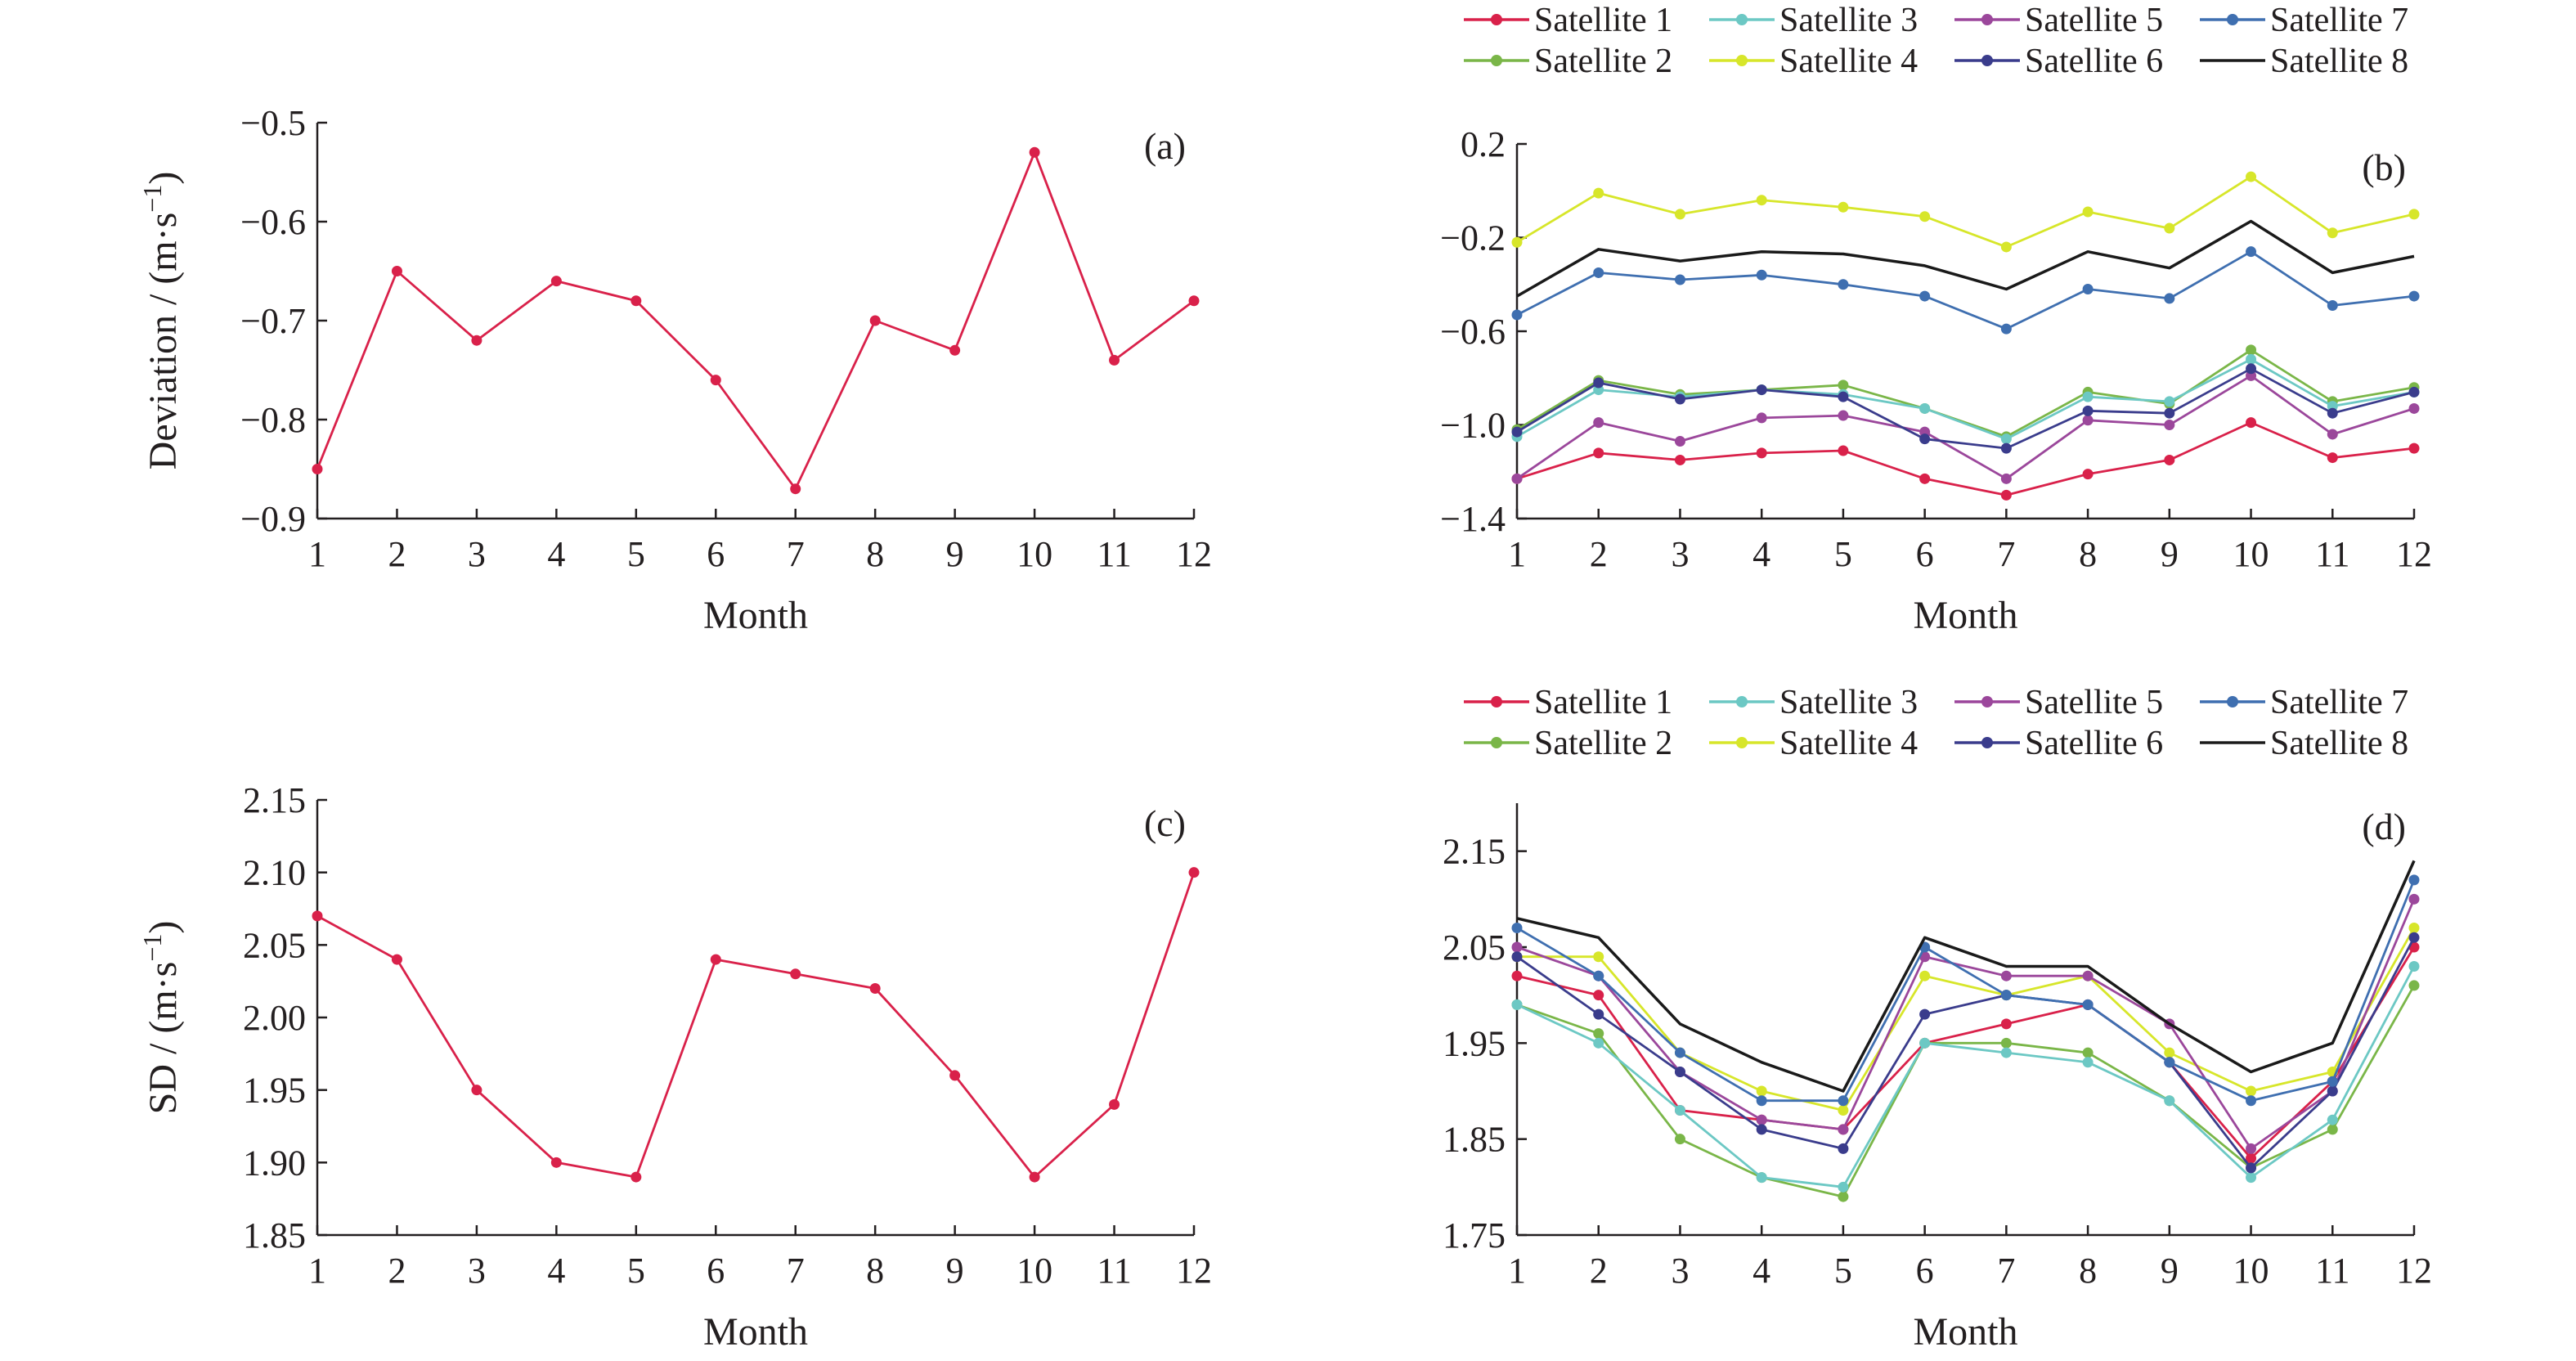 The width and height of the screenshot is (2576, 1361). I want to click on legend-item: Satellite 1, so click(1568, 20).